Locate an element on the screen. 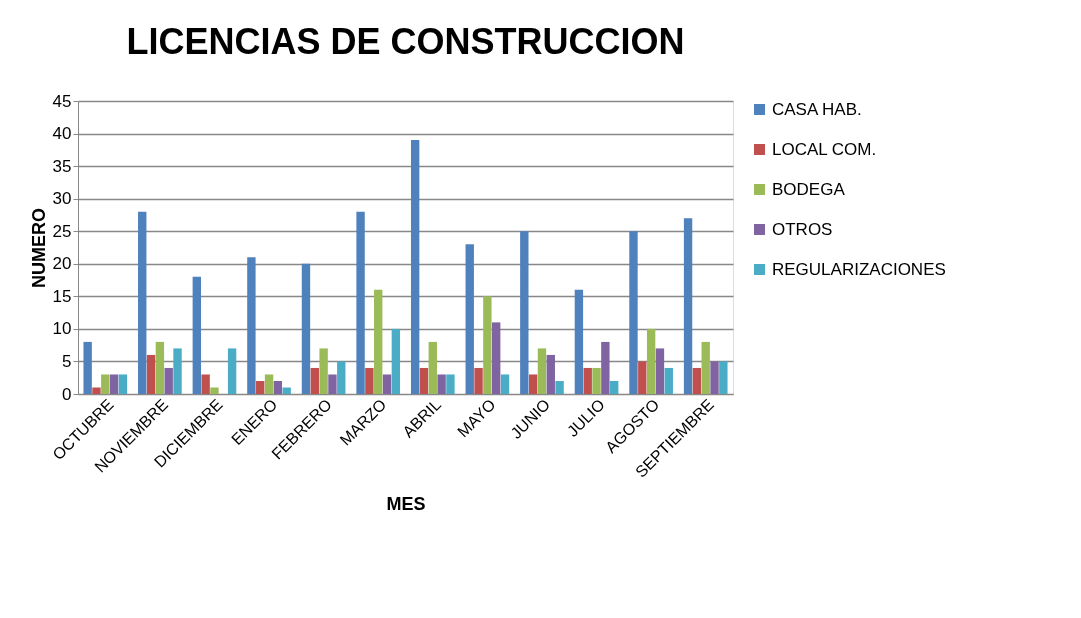 The height and width of the screenshot is (618, 1081). y-tick-label: 5 is located at coordinates (67, 361).